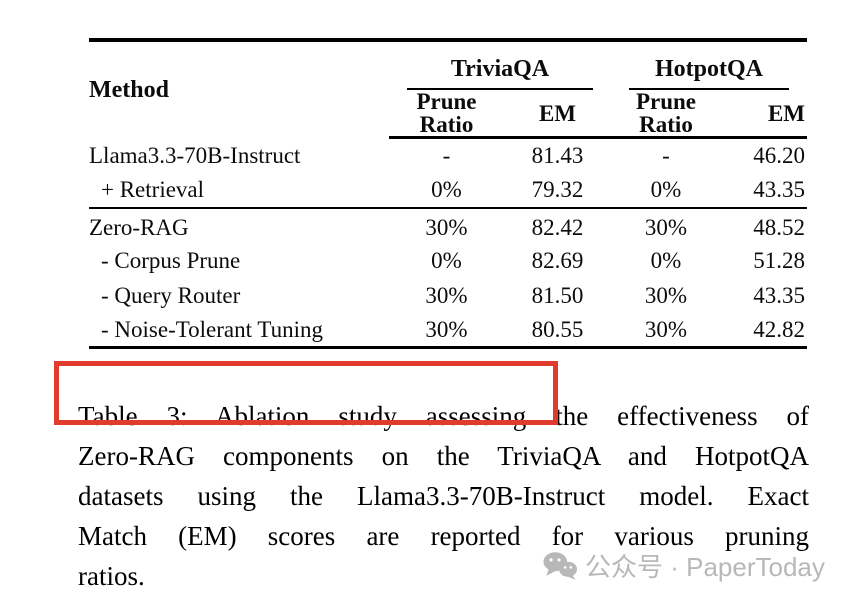 This screenshot has height=596, width=848. I want to click on col-group-triviaqa-label: TriviaQA, so click(500, 73).